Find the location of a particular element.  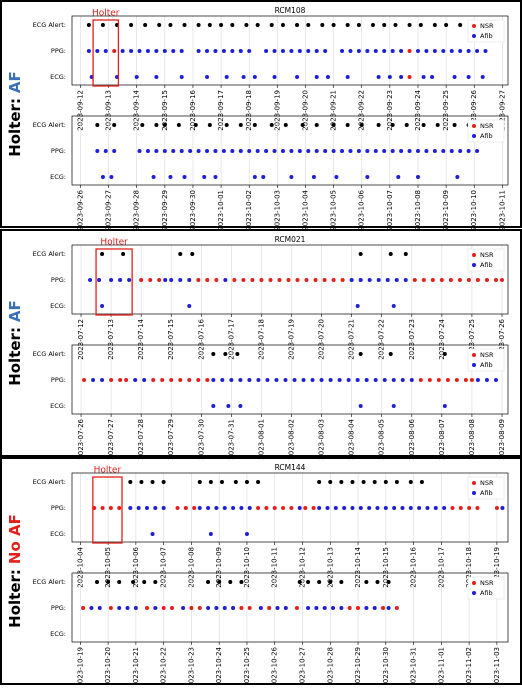

x-tick-label: 2023-09-24 is located at coordinates (418, 109).